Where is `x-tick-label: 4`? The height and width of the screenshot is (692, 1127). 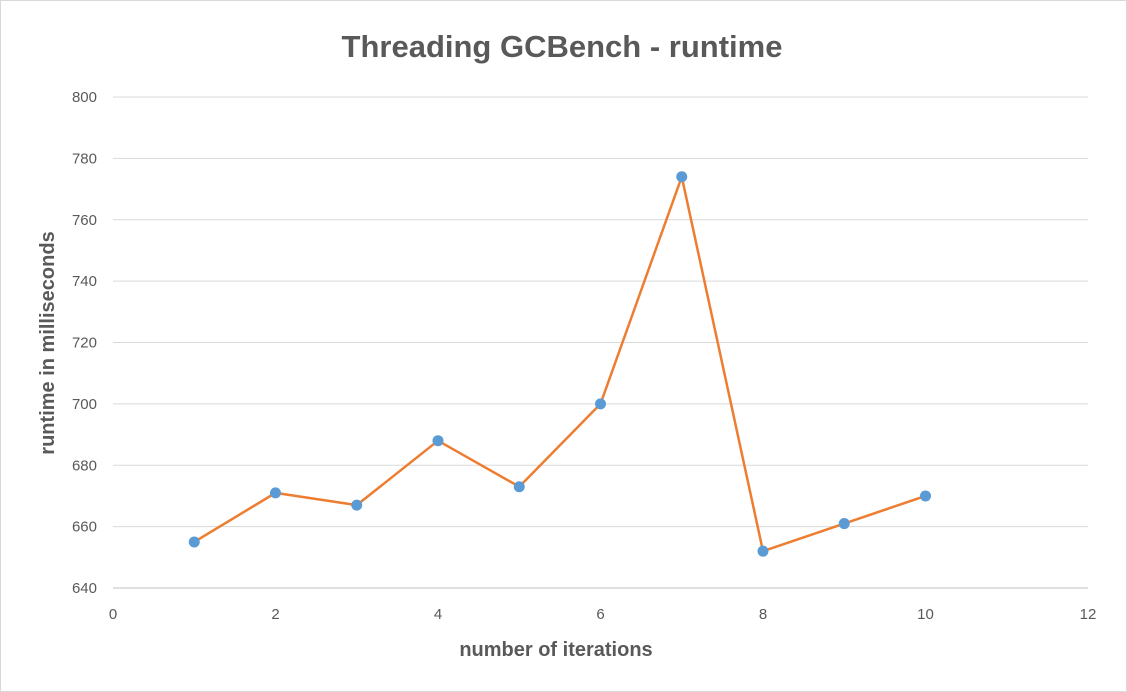 x-tick-label: 4 is located at coordinates (438, 614).